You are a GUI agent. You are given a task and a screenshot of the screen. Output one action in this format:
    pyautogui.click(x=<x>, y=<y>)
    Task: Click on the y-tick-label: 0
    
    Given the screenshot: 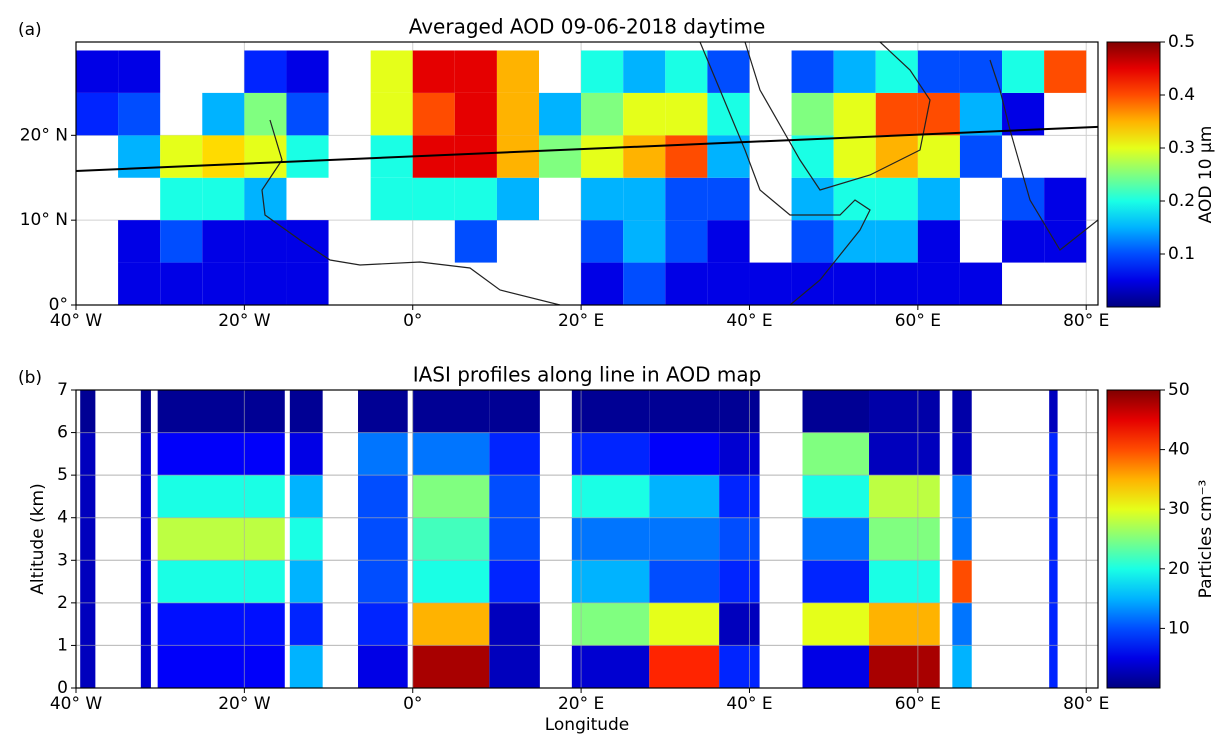 What is the action you would take?
    pyautogui.click(x=62, y=688)
    